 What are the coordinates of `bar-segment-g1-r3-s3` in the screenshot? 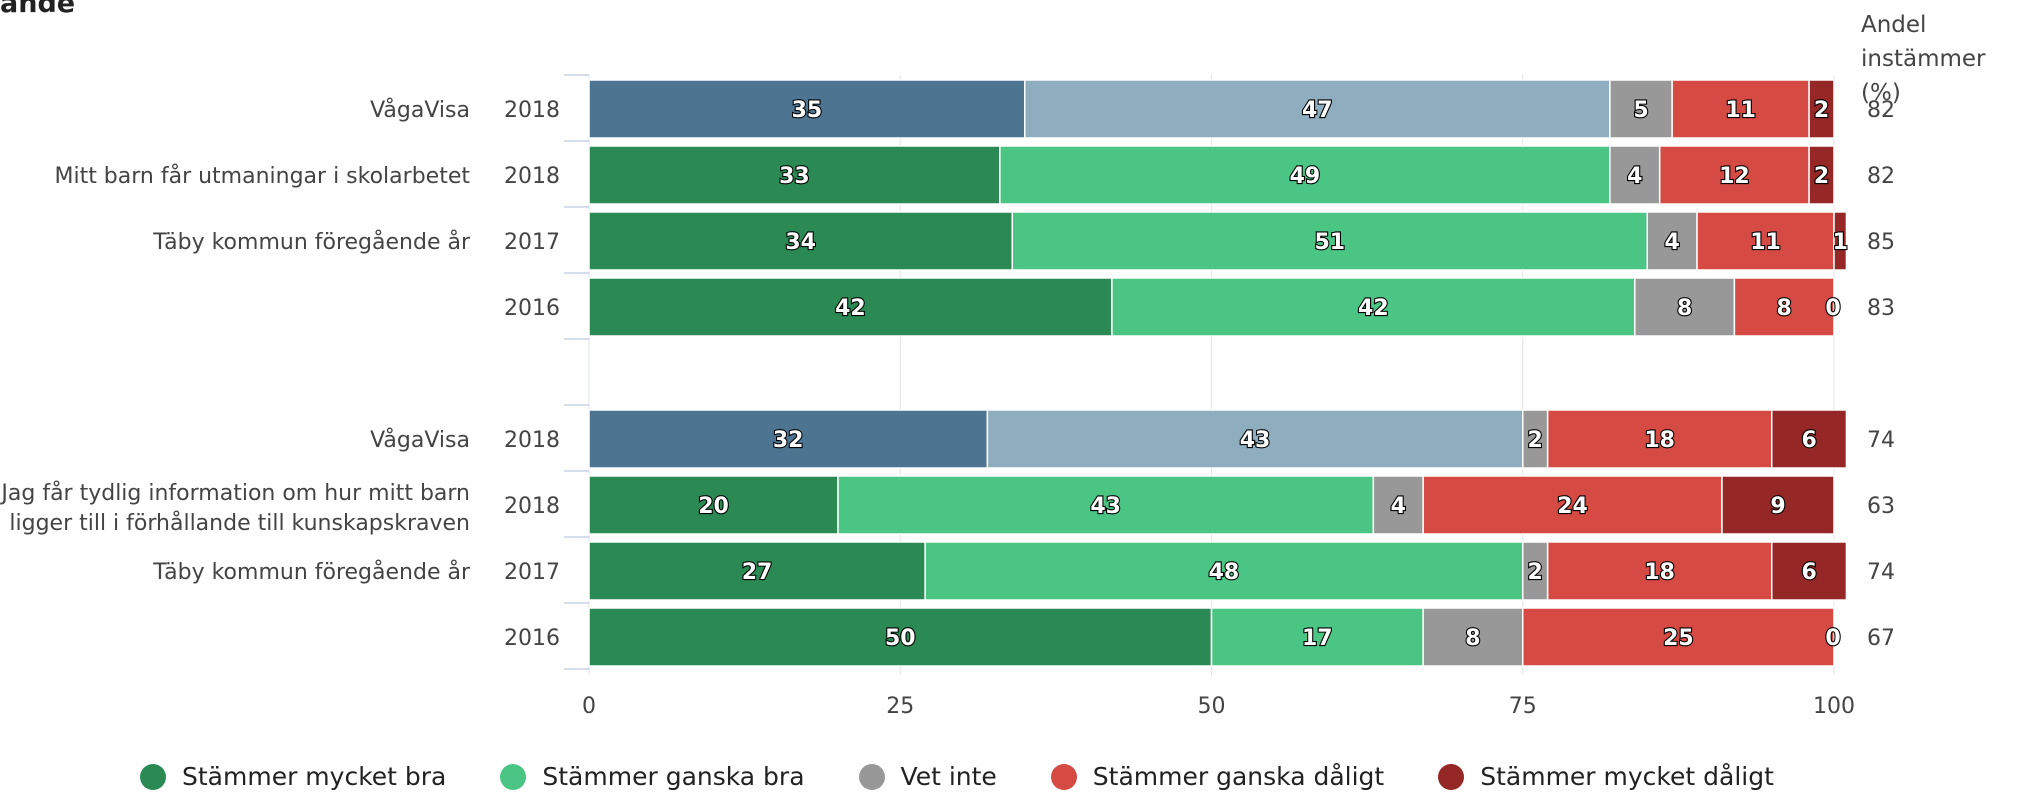 It's located at (1678, 637).